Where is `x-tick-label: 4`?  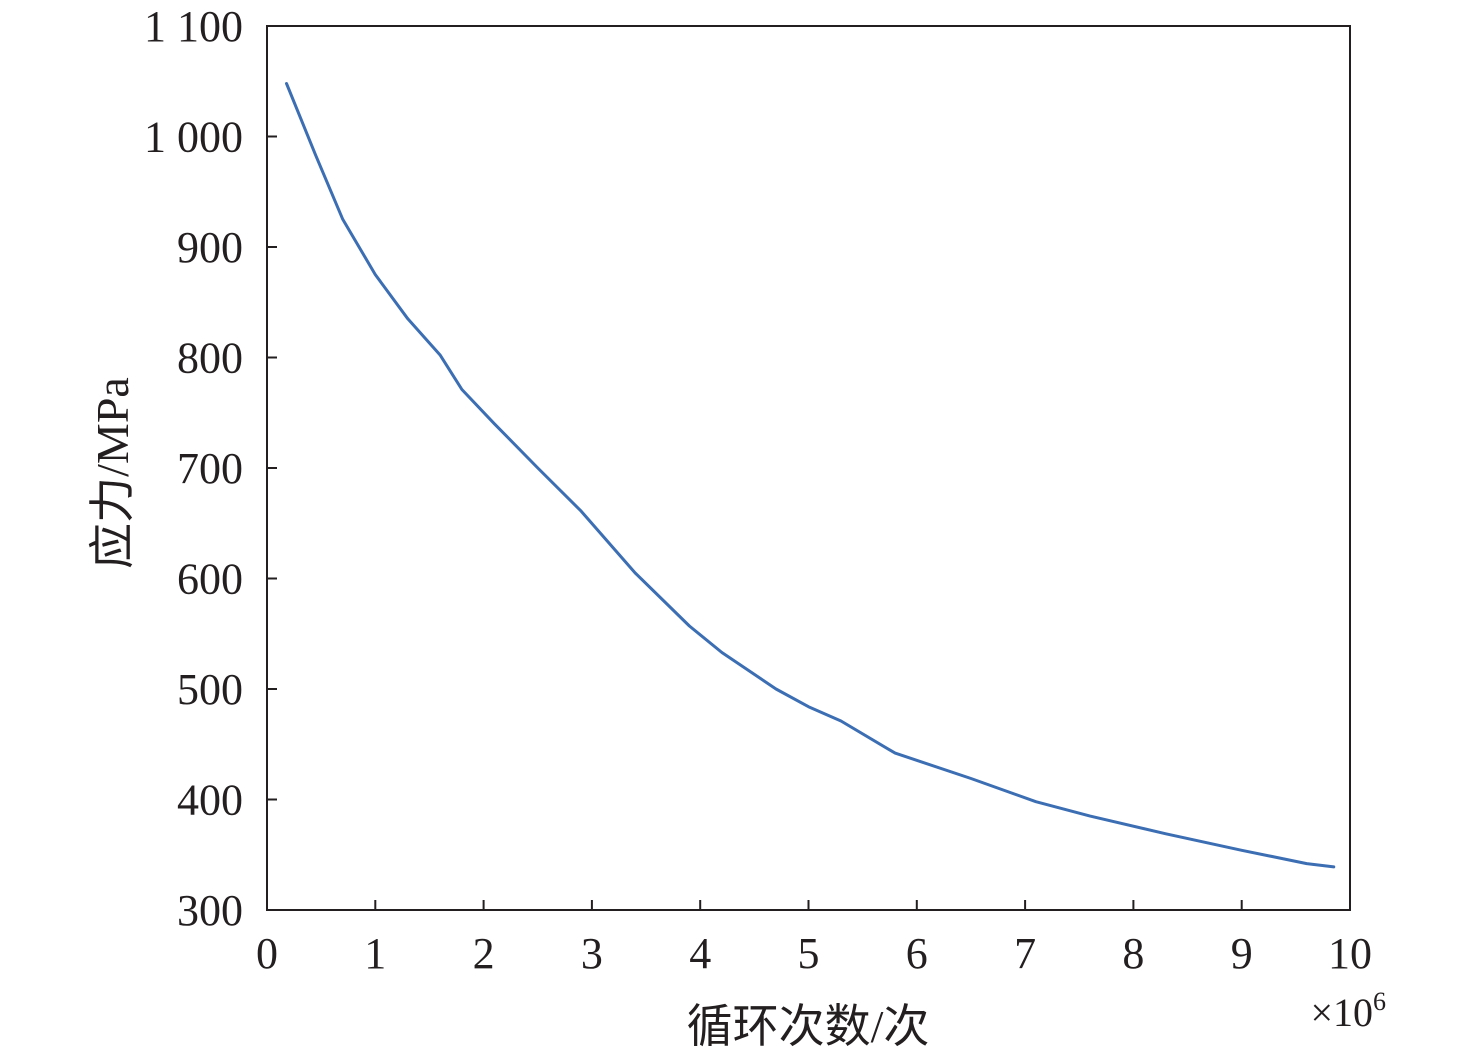
x-tick-label: 4 is located at coordinates (700, 953).